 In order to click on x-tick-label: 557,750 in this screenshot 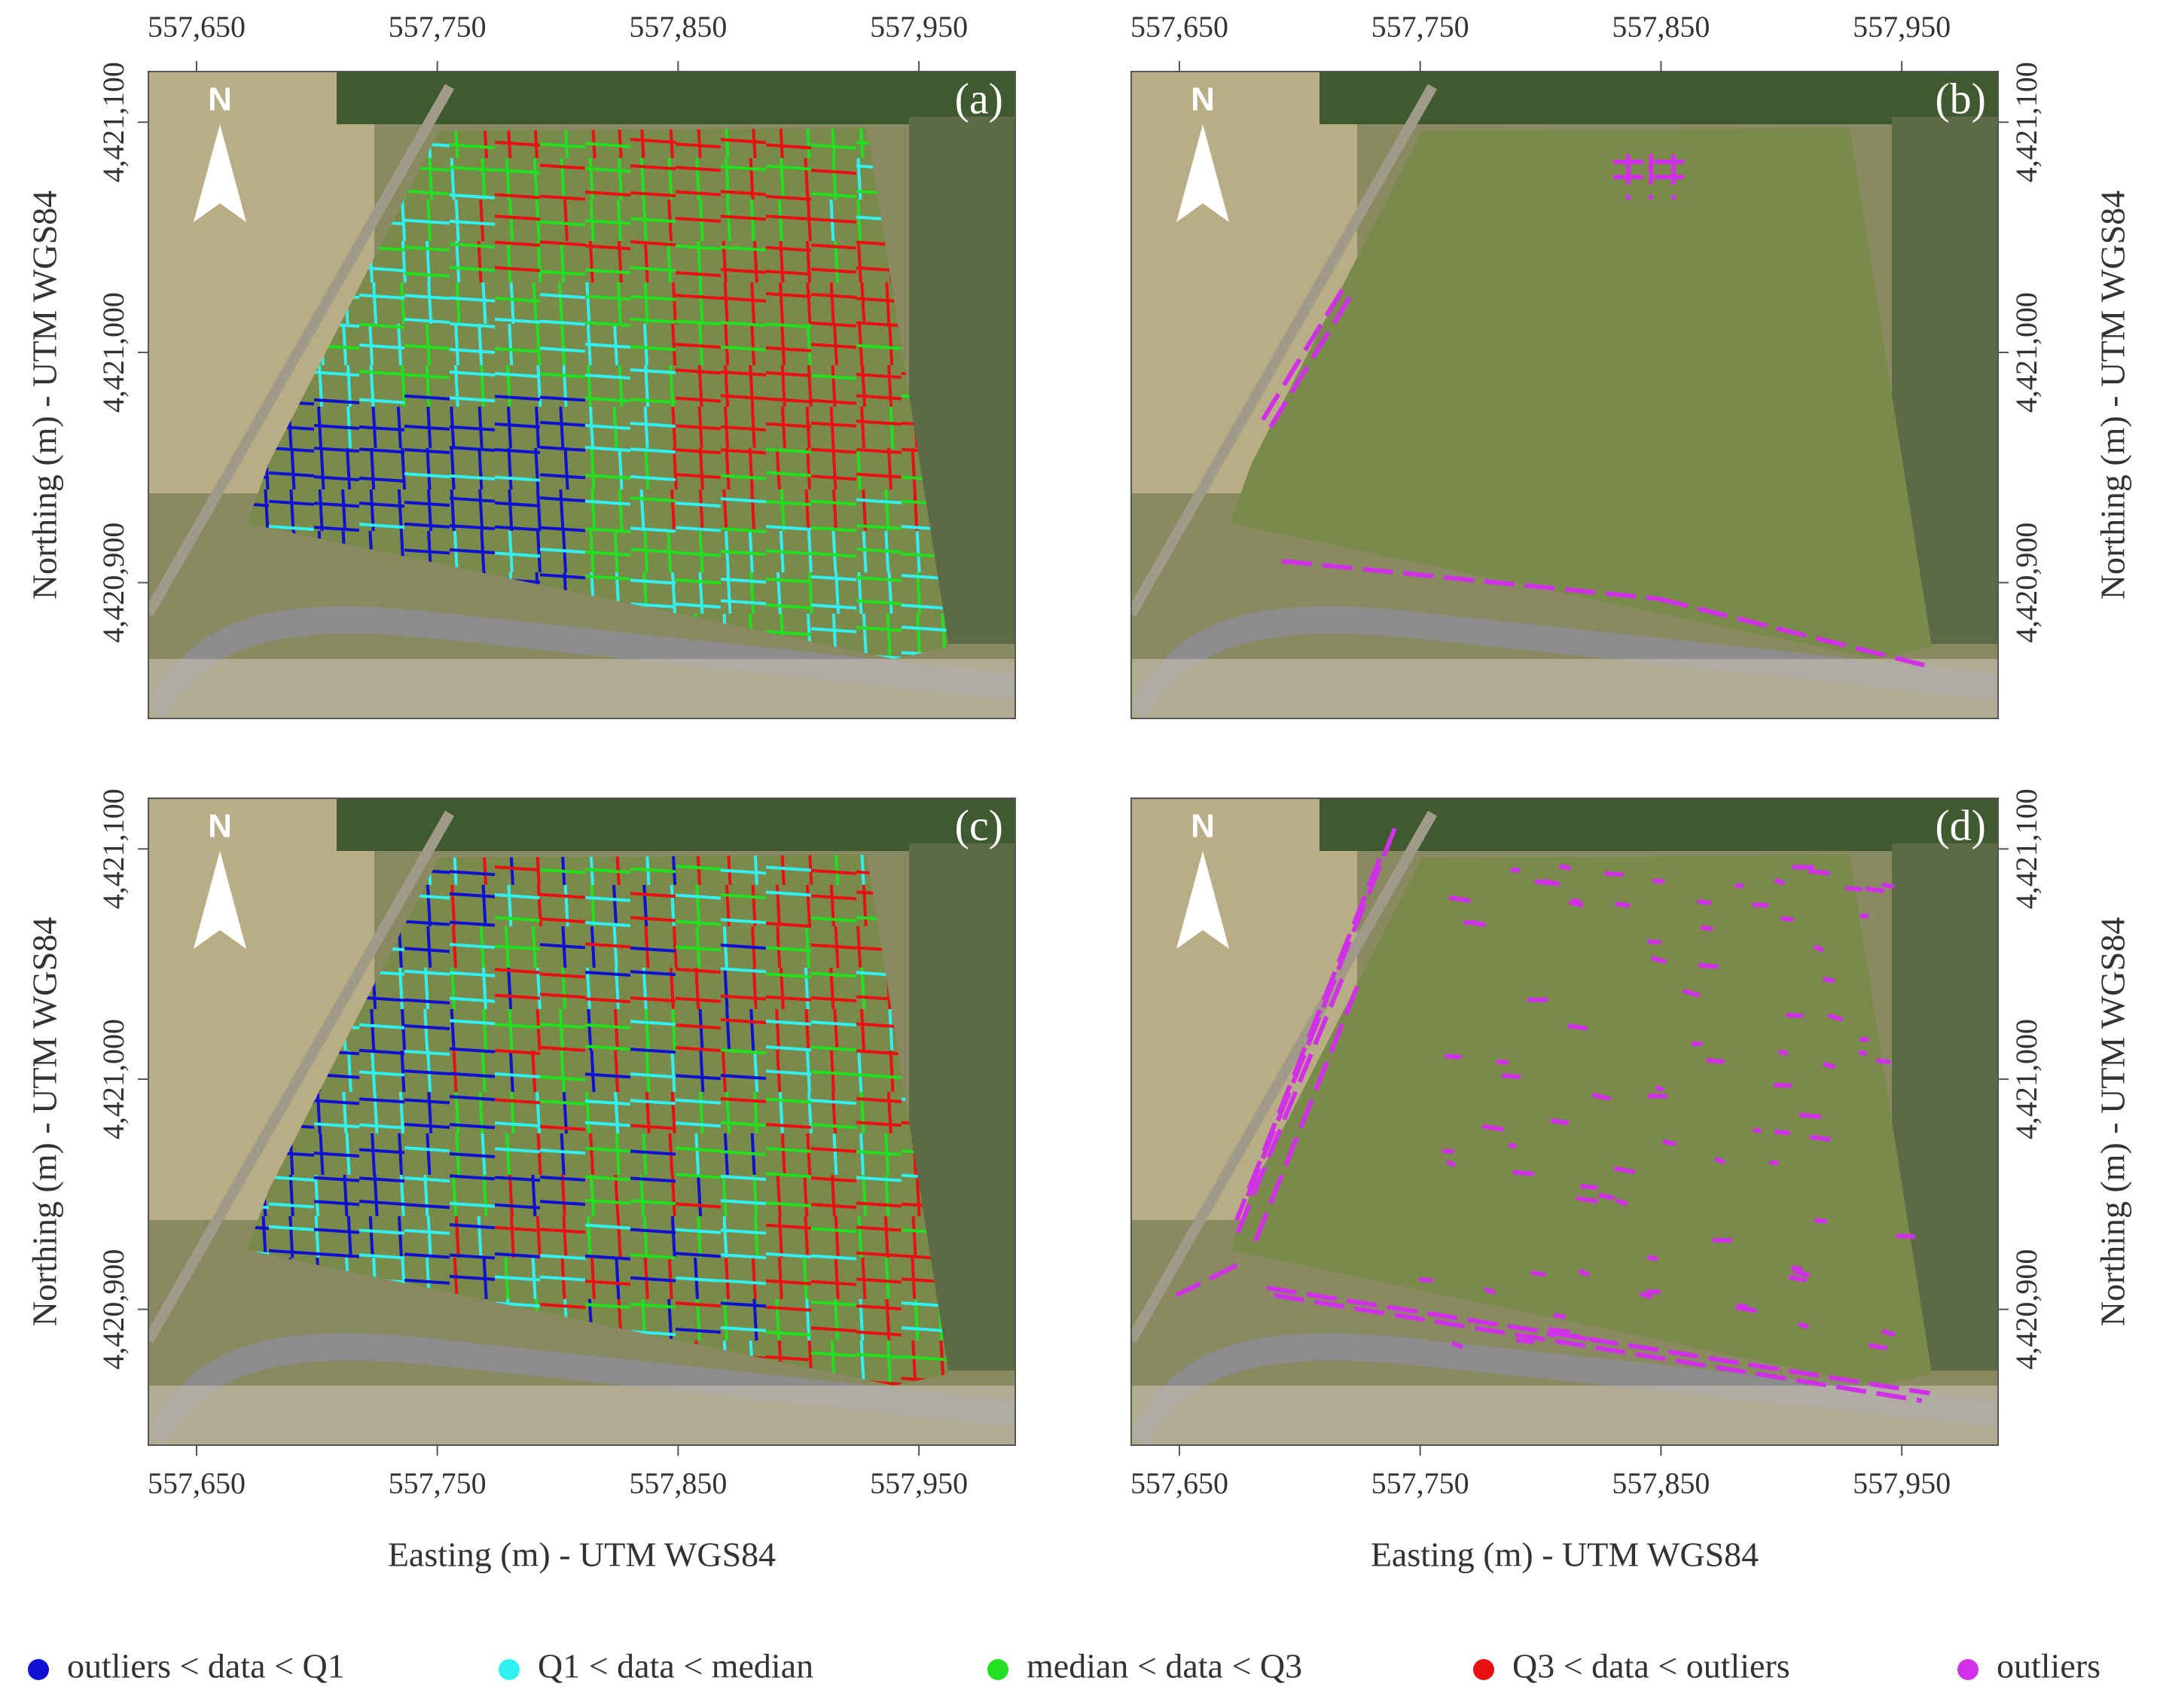, I will do `click(438, 1483)`.